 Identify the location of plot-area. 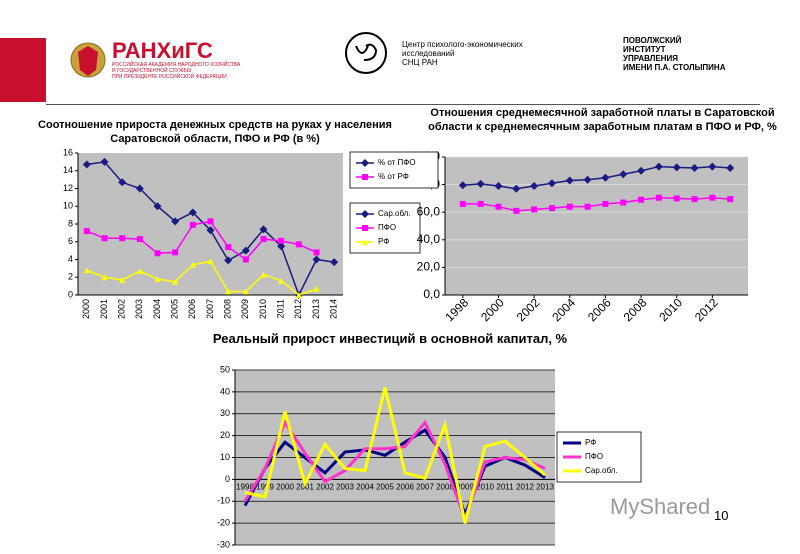
(596, 226).